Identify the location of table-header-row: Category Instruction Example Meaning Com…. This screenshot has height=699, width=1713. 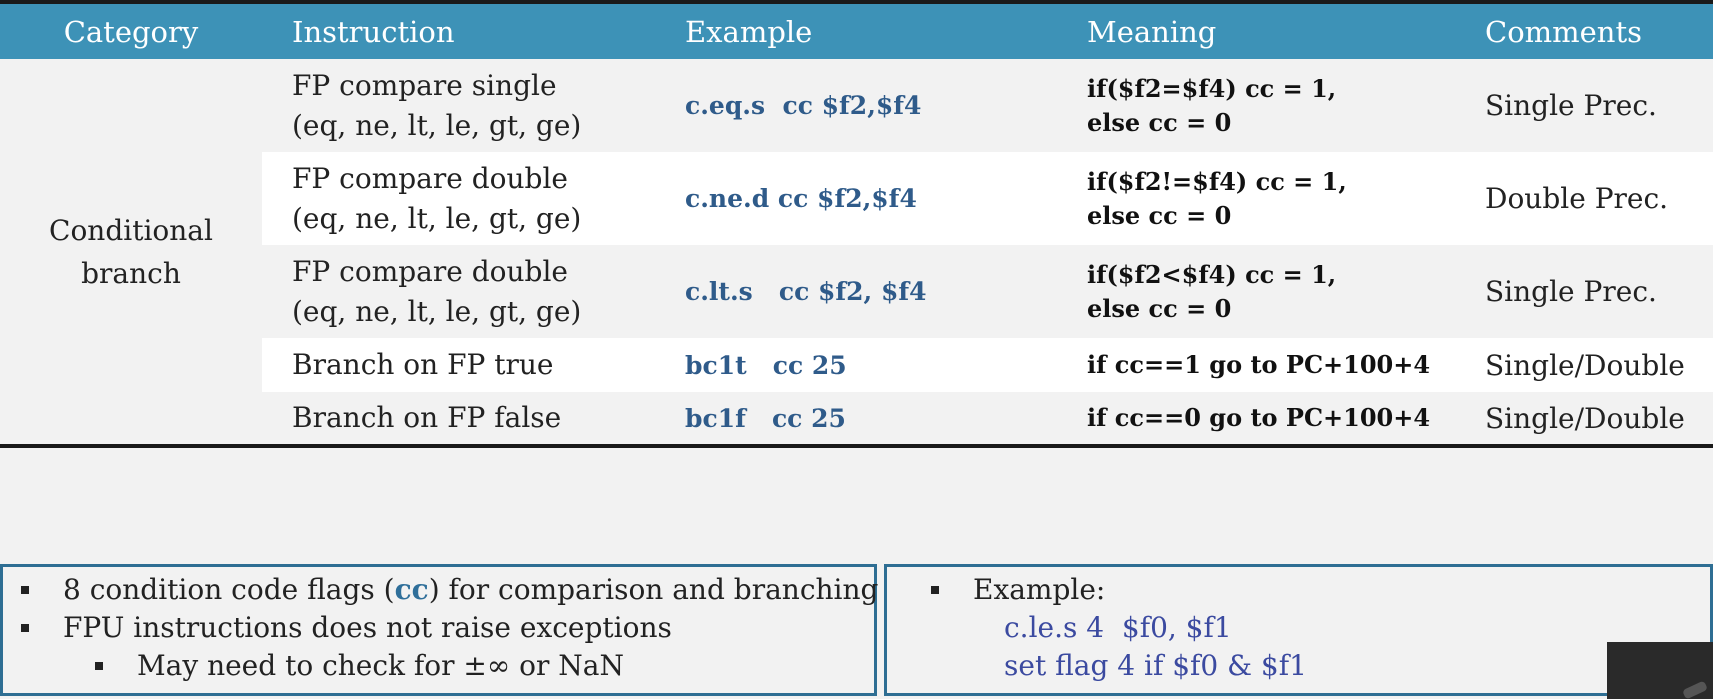
(856, 29).